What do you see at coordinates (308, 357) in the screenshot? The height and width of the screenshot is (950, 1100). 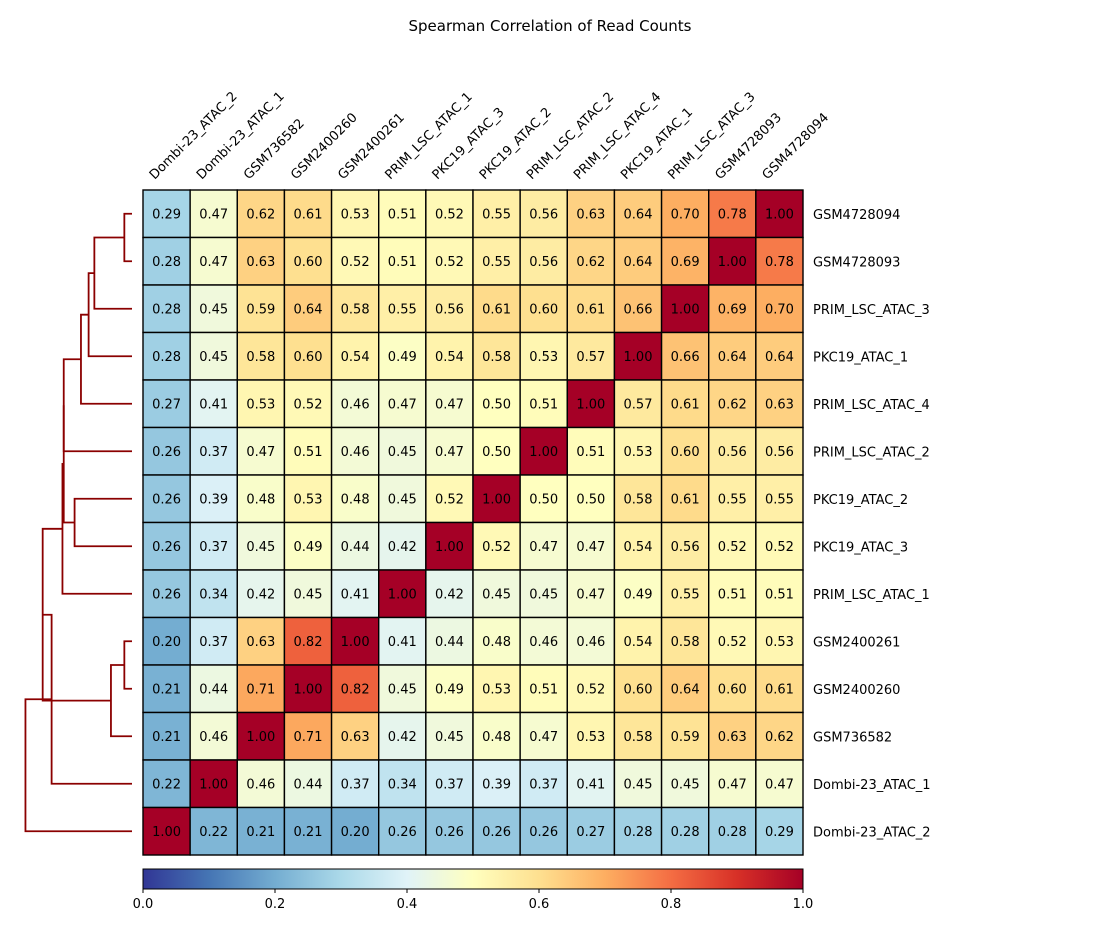 I see `cell-value-label: 0.60` at bounding box center [308, 357].